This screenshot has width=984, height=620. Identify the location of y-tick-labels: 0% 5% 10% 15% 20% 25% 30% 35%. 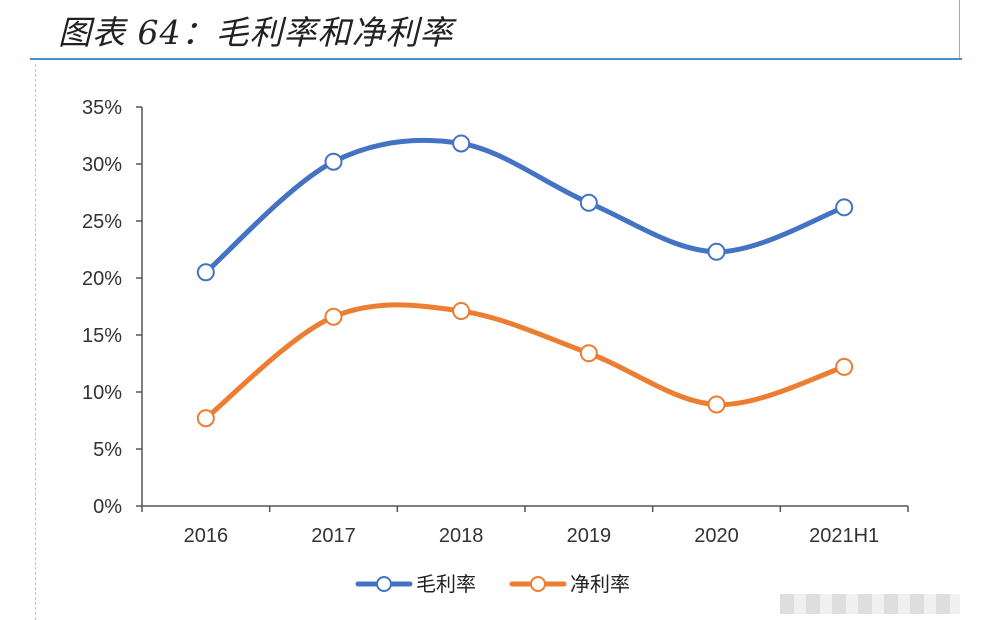
(102, 307).